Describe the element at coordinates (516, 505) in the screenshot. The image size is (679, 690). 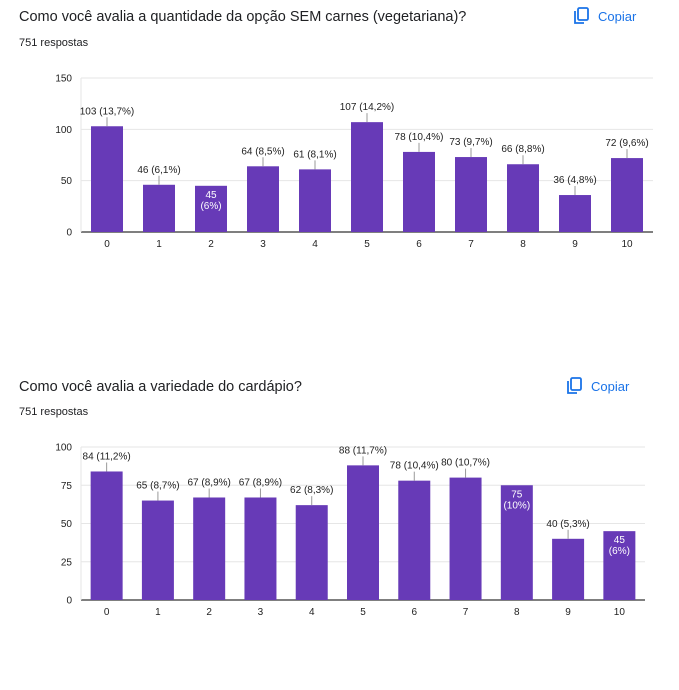
I see `data-label-percent: (10%)` at that location.